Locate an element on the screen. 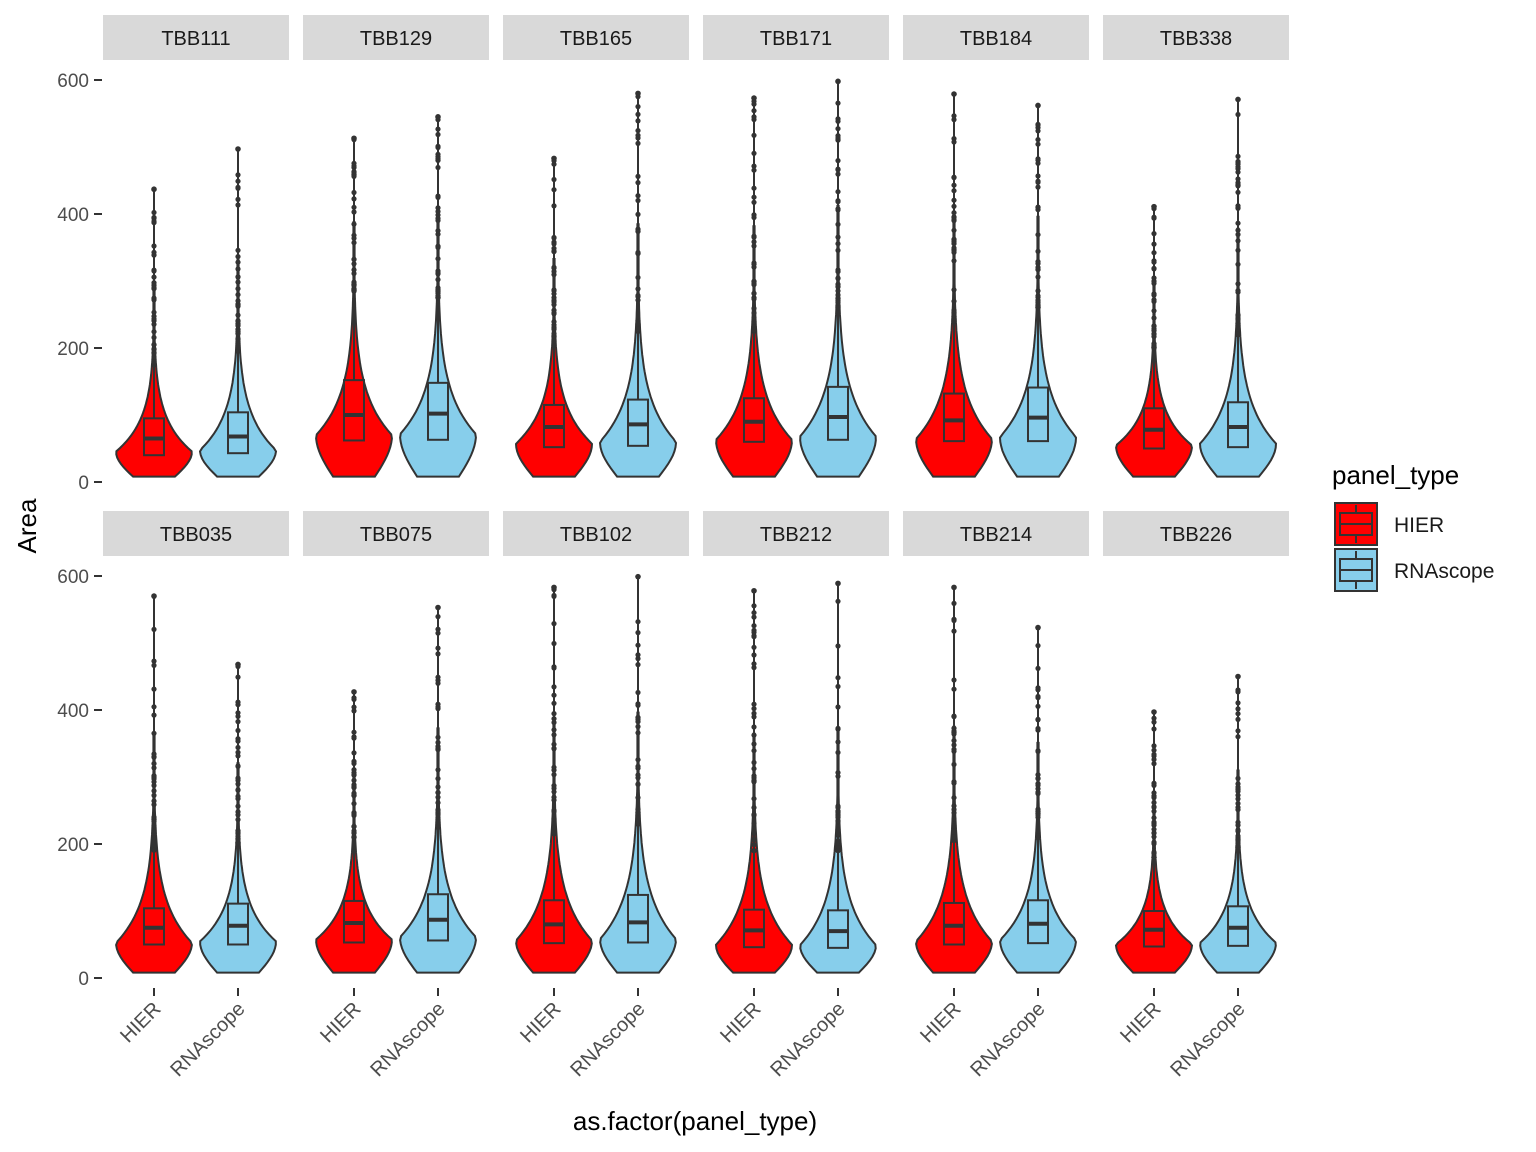 Image resolution: width=1536 pixels, height=1152 pixels. legend-label: HIER is located at coordinates (1419, 525).